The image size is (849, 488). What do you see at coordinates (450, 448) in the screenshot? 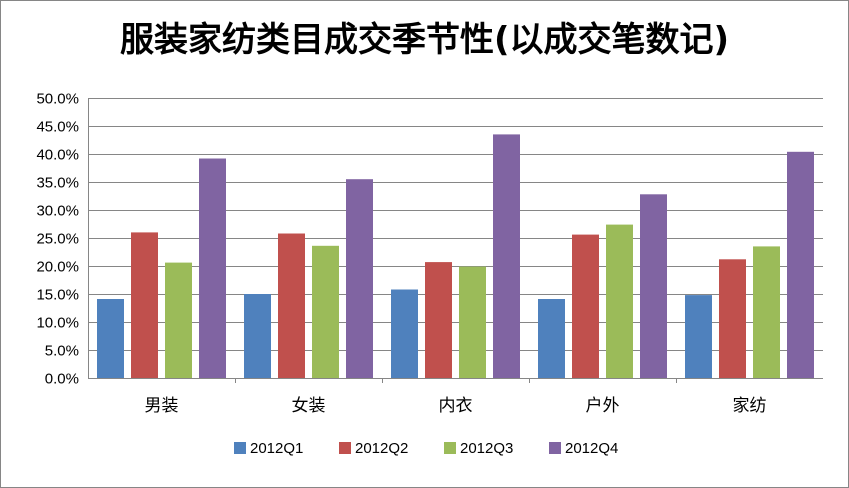
I see `legend-swatch-2012q3` at bounding box center [450, 448].